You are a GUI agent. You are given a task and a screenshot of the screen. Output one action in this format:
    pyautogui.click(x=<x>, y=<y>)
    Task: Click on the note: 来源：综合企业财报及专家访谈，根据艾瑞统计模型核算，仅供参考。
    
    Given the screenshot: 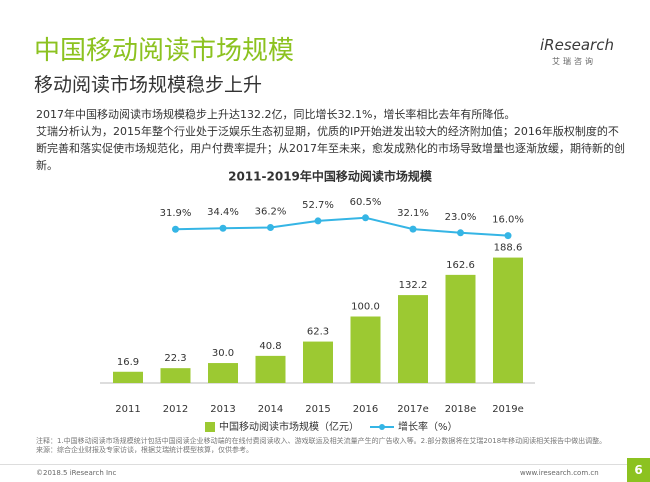 What is the action you would take?
    pyautogui.click(x=144, y=450)
    